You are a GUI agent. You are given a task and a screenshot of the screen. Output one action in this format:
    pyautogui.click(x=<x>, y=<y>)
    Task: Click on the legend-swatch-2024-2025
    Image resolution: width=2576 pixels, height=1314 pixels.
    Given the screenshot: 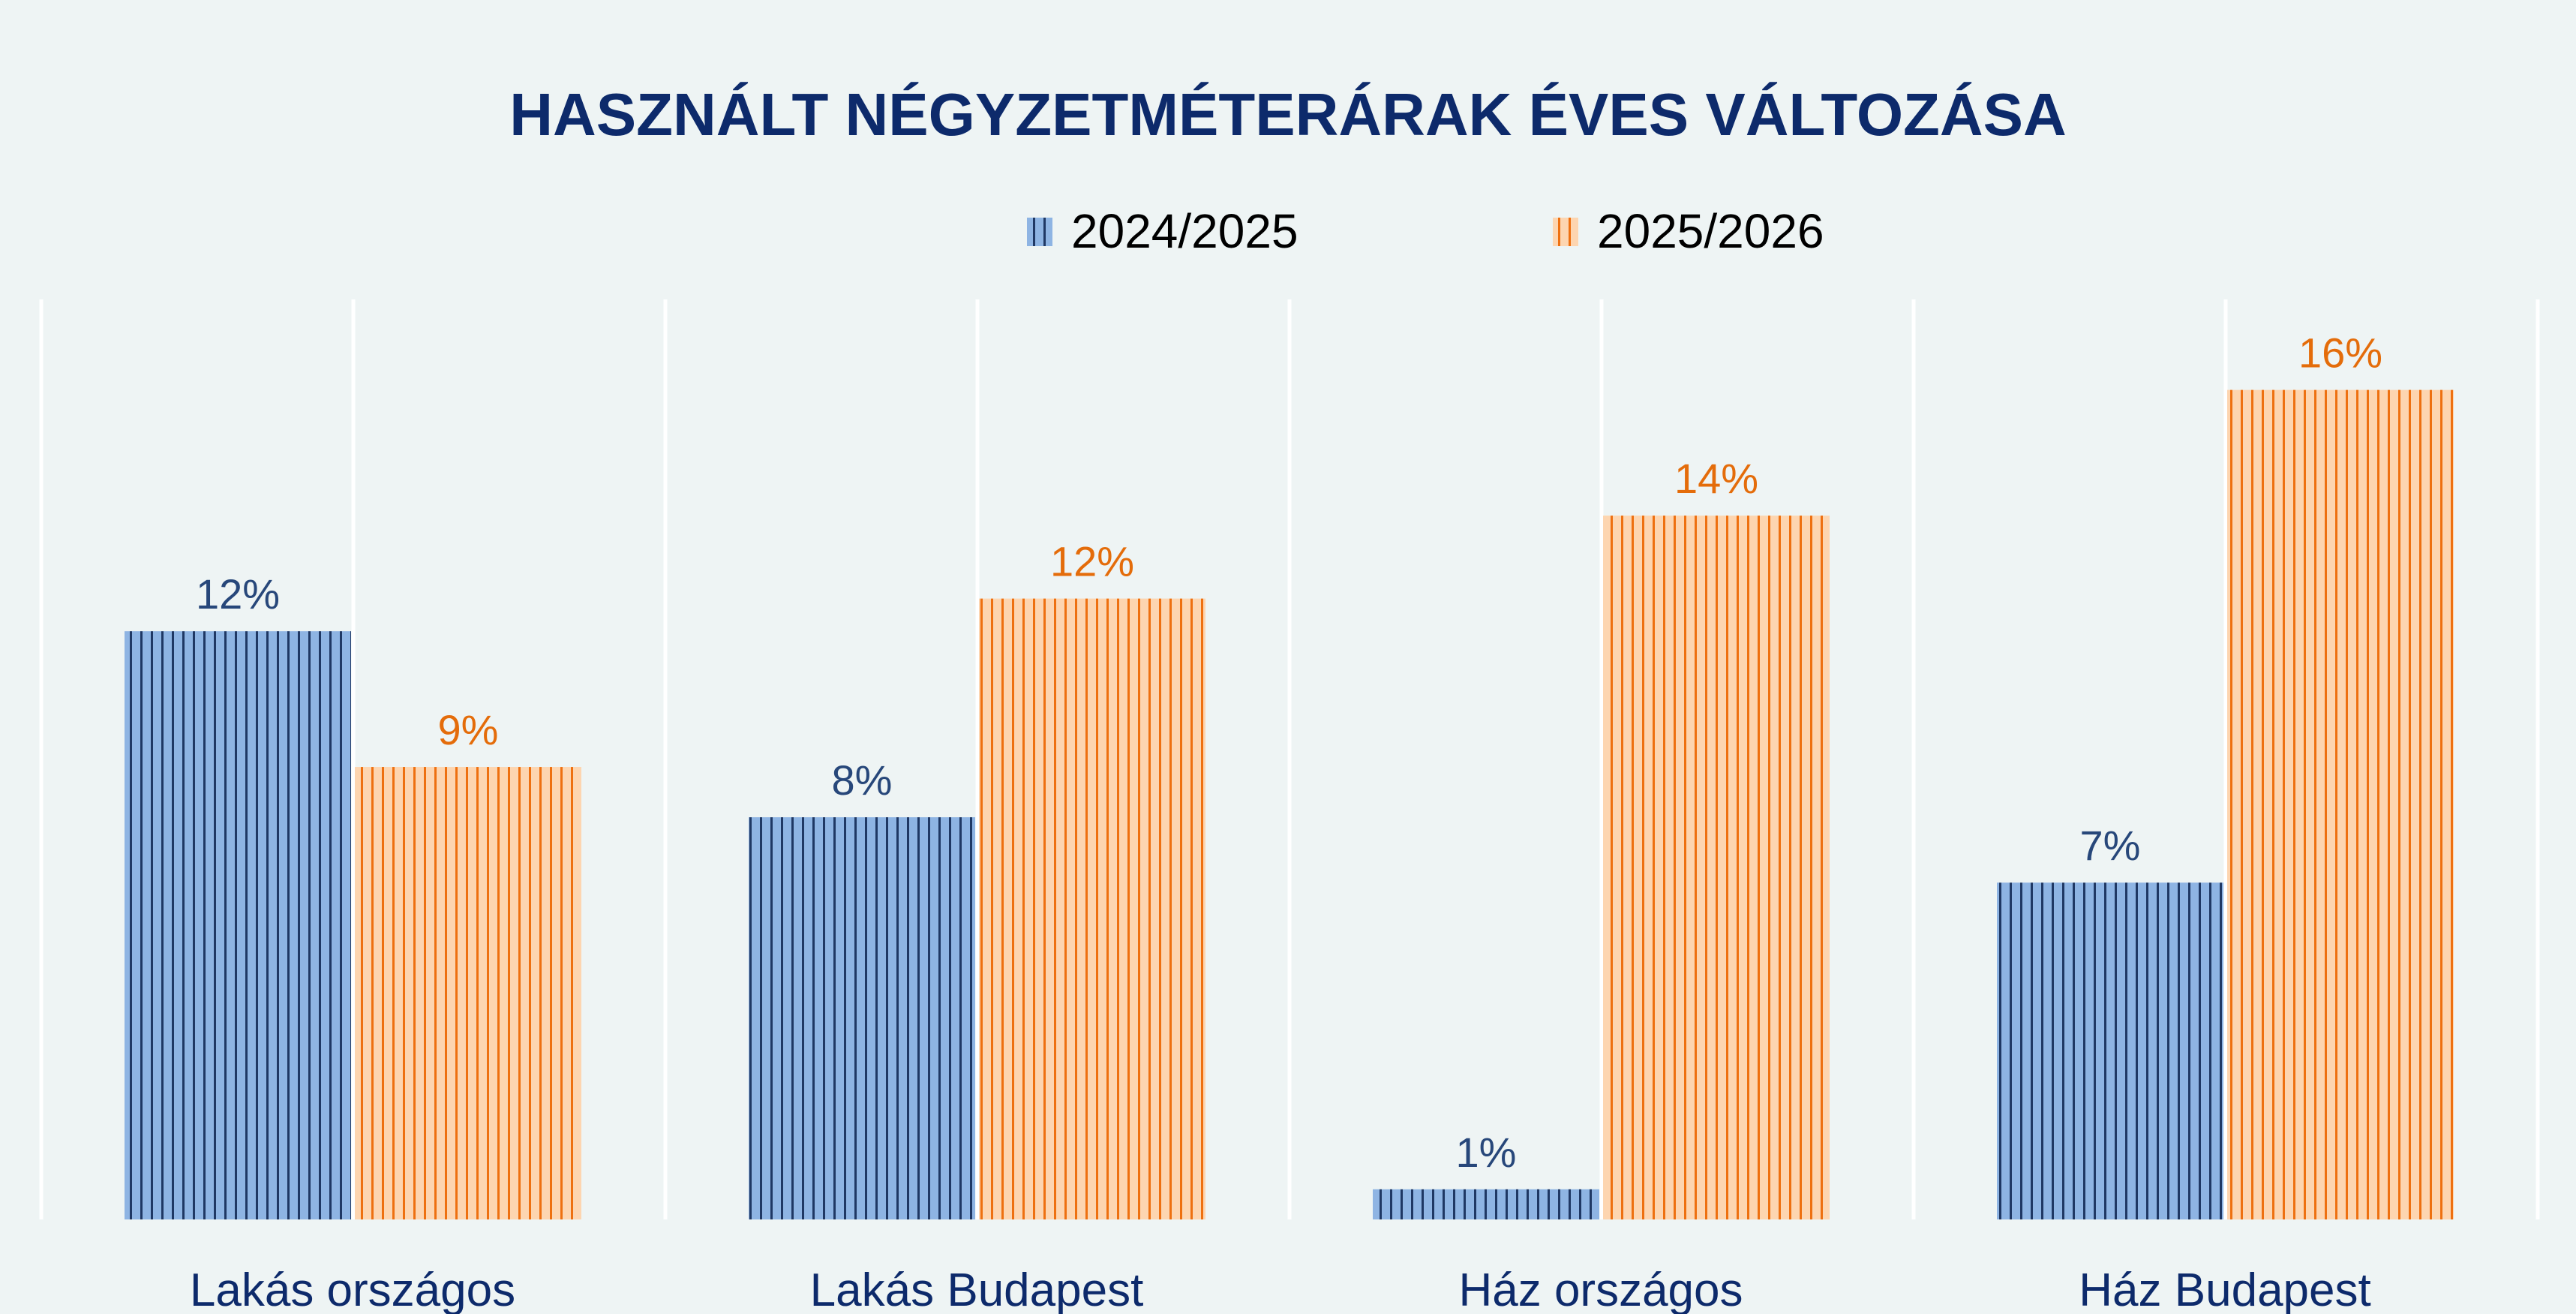 What is the action you would take?
    pyautogui.click(x=1039, y=232)
    